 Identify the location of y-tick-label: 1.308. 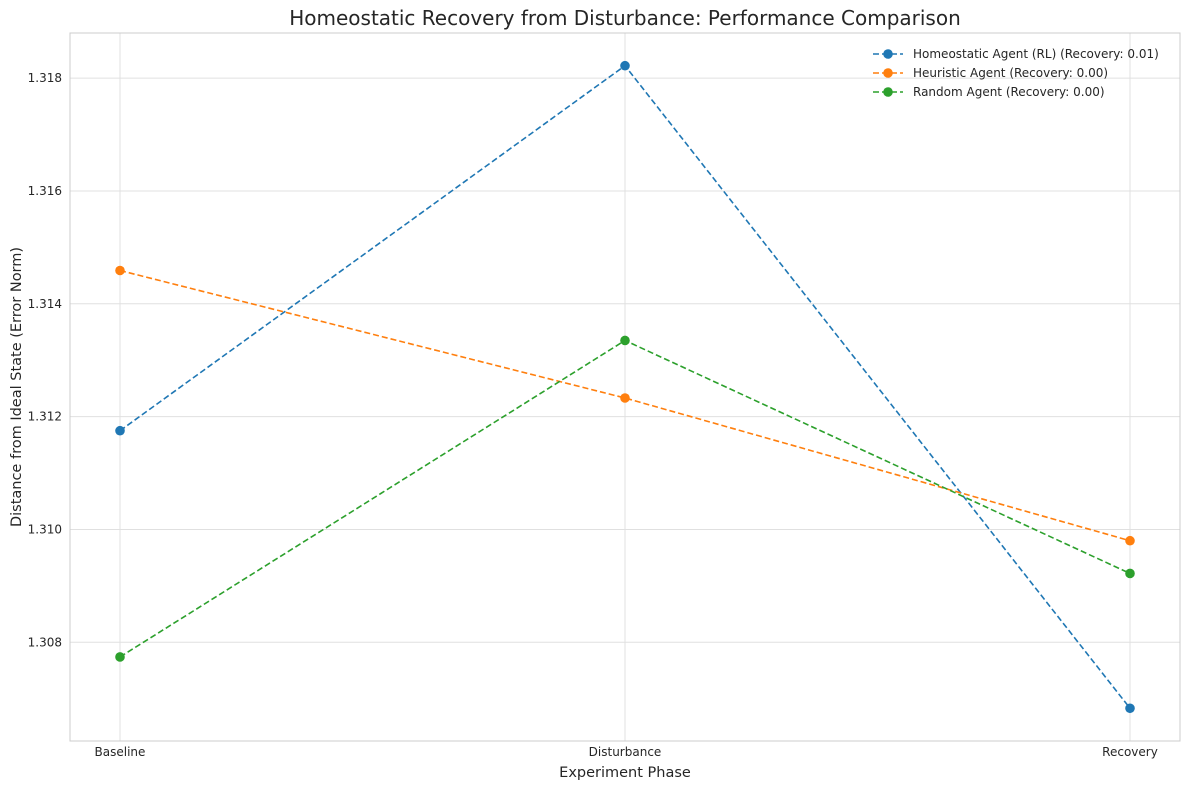
(45, 642).